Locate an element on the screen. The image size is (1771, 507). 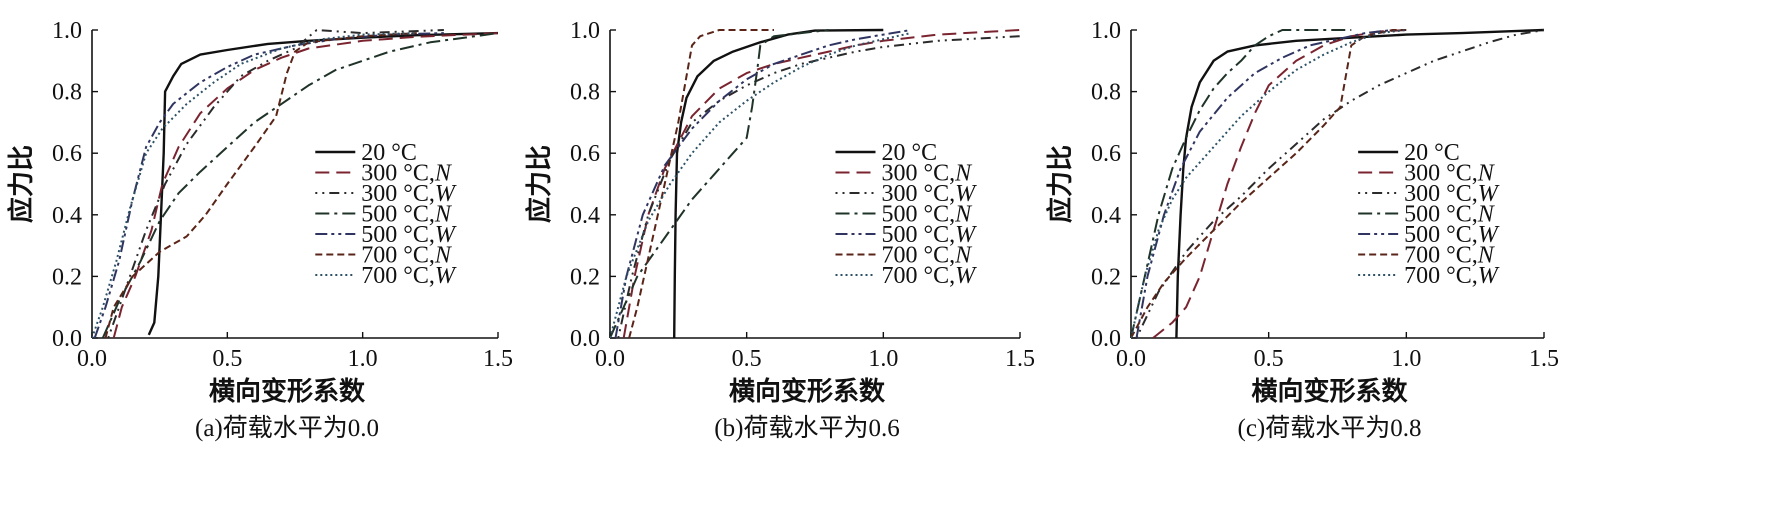
panel-caption: (b)荷载水平为0.6 is located at coordinates (806, 428).